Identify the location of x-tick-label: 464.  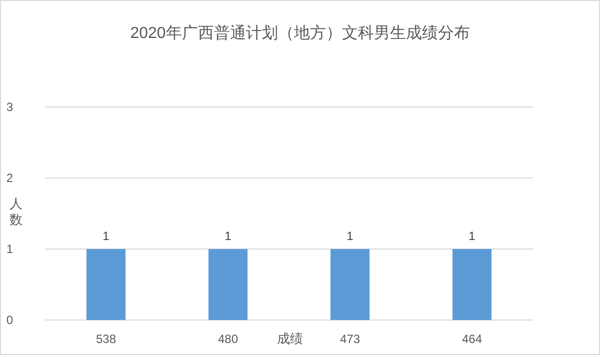
(472, 339).